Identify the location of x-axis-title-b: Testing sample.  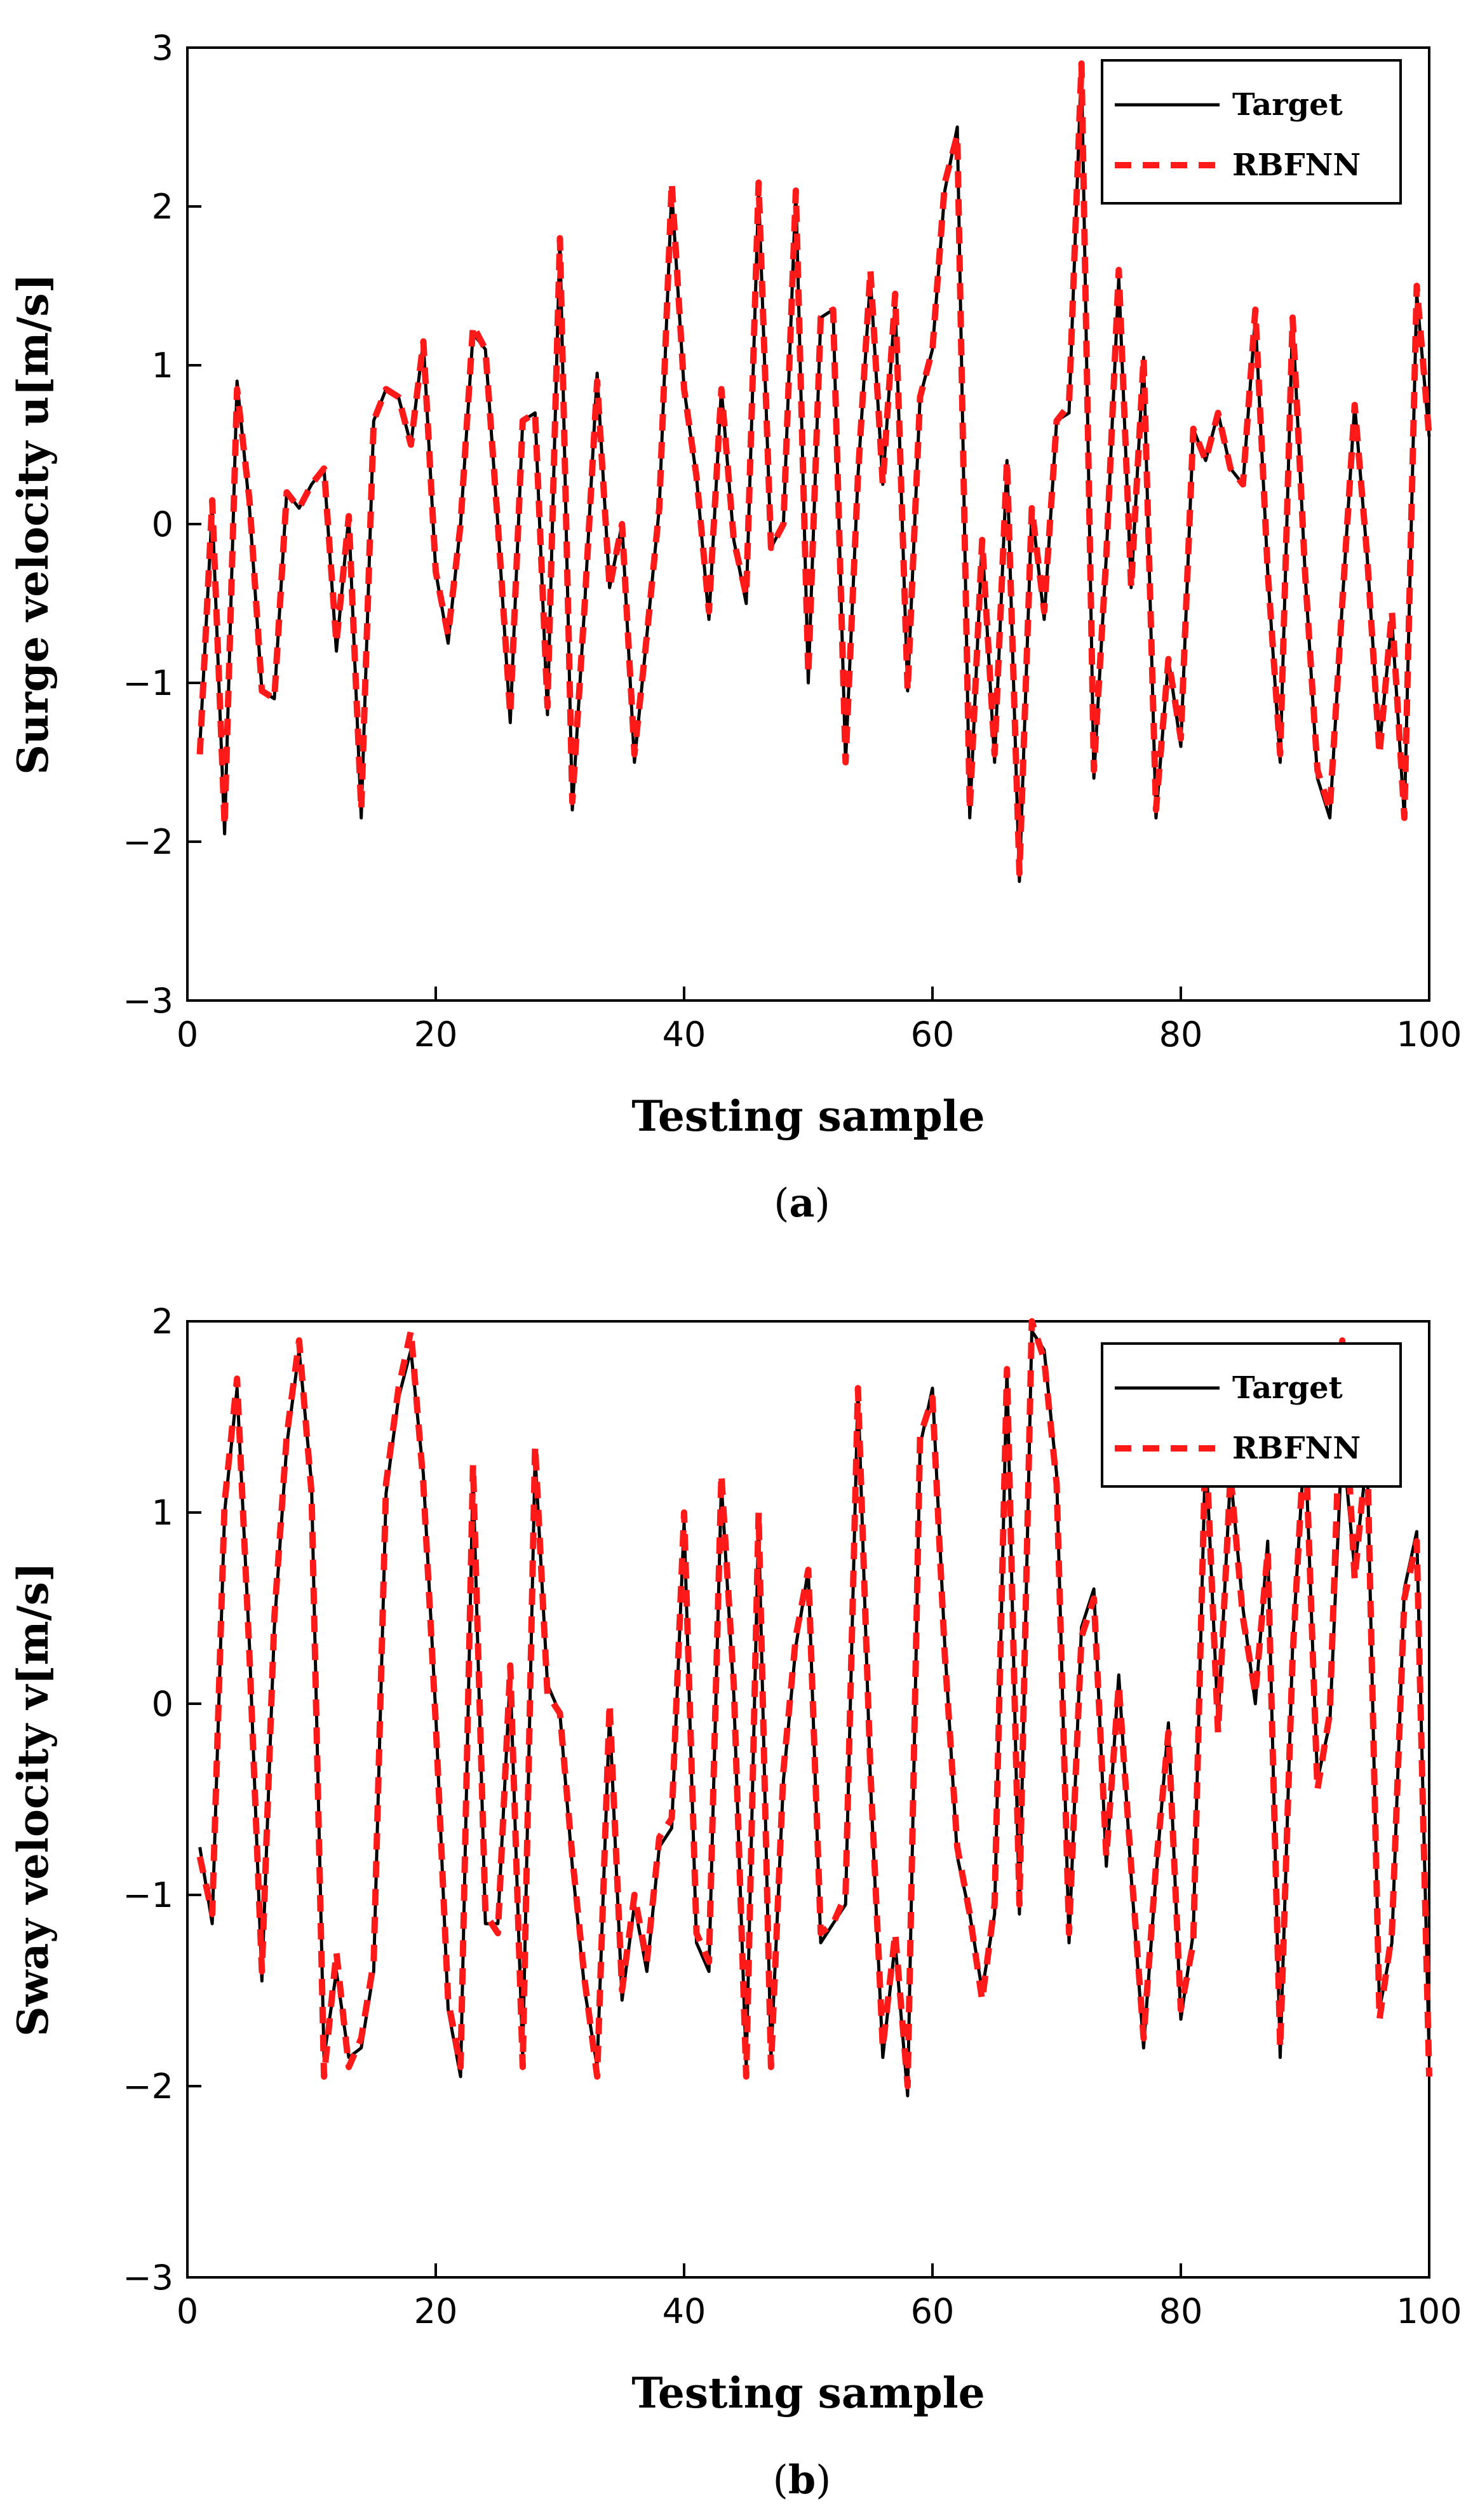
(808, 2393).